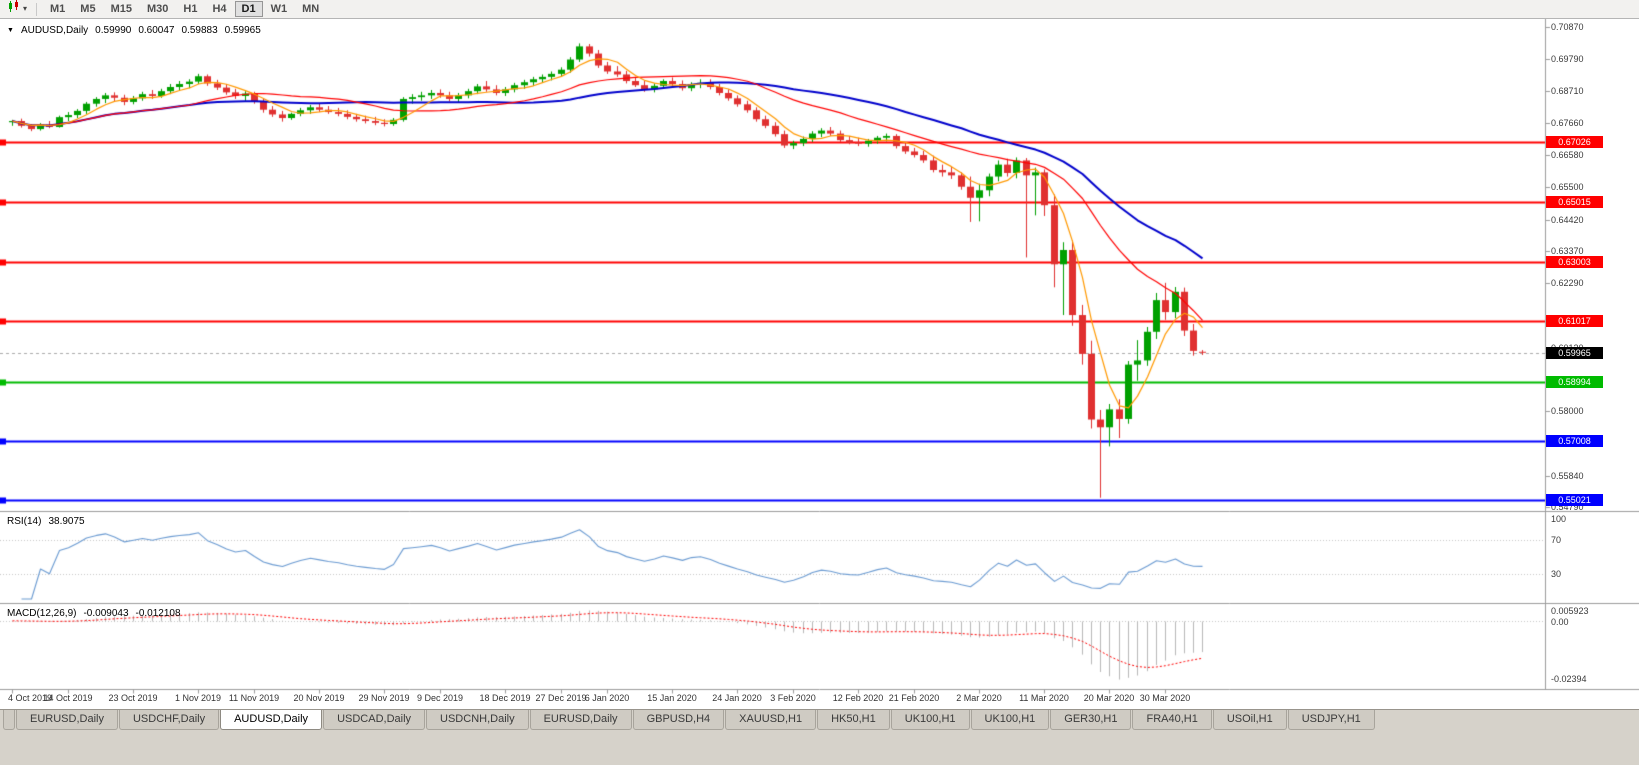 The height and width of the screenshot is (765, 1639). What do you see at coordinates (190, 9) in the screenshot?
I see `timeframe-button-h1: H1` at bounding box center [190, 9].